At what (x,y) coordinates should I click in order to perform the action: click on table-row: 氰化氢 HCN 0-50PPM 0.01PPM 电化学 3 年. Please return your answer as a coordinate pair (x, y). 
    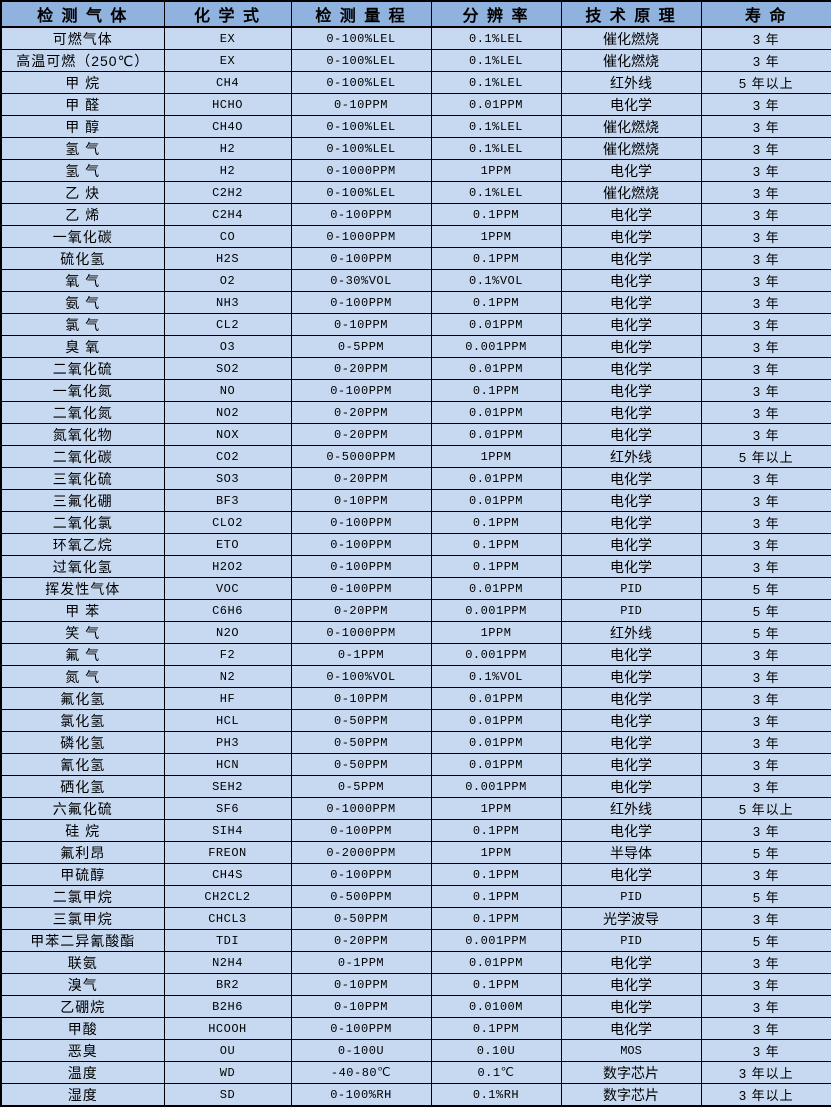
    Looking at the image, I should click on (415, 764).